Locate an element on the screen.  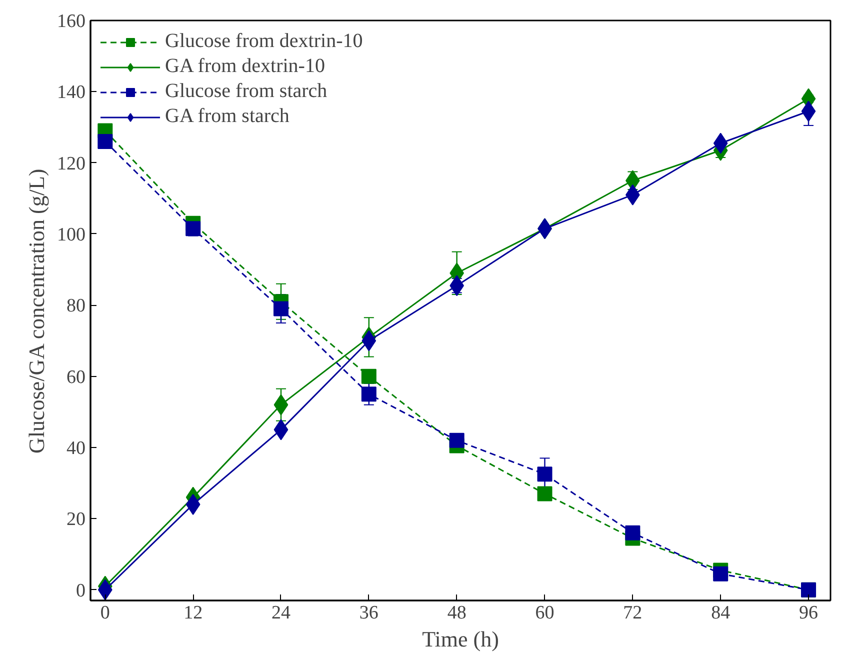
y-tick-label: 20 is located at coordinates (76, 519).